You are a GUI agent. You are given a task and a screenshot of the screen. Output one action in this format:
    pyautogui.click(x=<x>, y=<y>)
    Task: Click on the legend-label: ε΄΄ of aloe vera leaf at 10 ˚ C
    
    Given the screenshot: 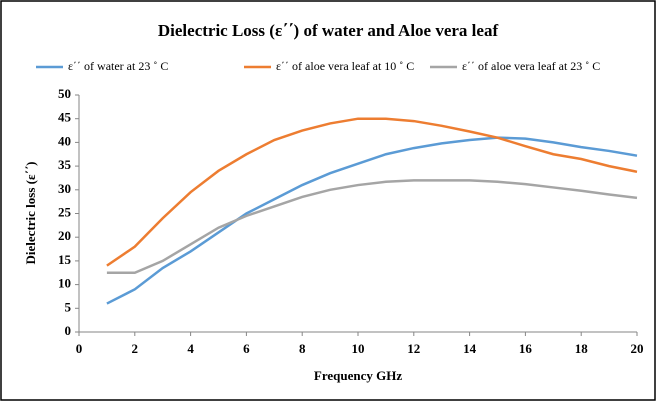 What is the action you would take?
    pyautogui.click(x=345, y=66)
    